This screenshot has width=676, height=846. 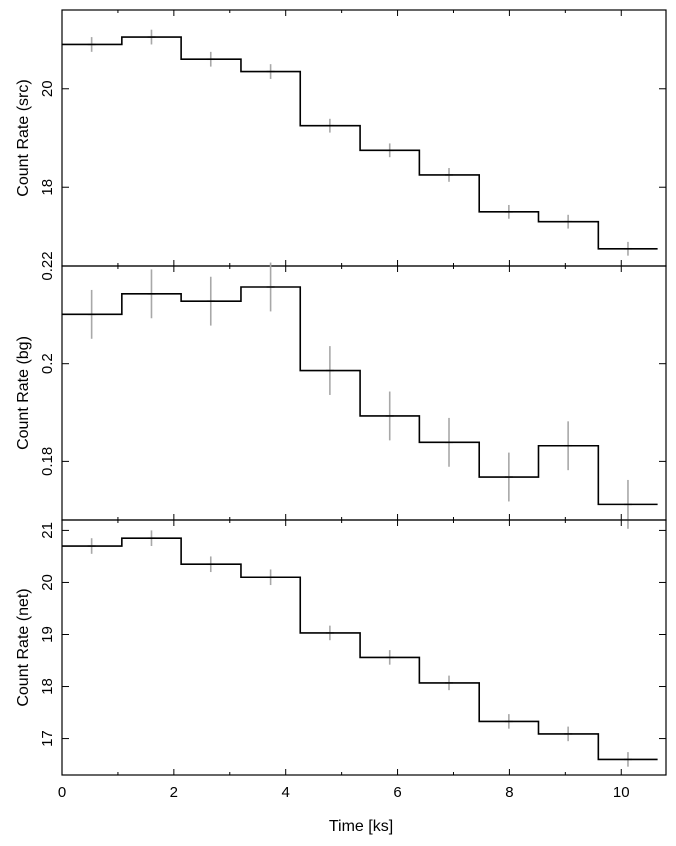 I want to click on x-axis-label: Time [ks], so click(x=361, y=826).